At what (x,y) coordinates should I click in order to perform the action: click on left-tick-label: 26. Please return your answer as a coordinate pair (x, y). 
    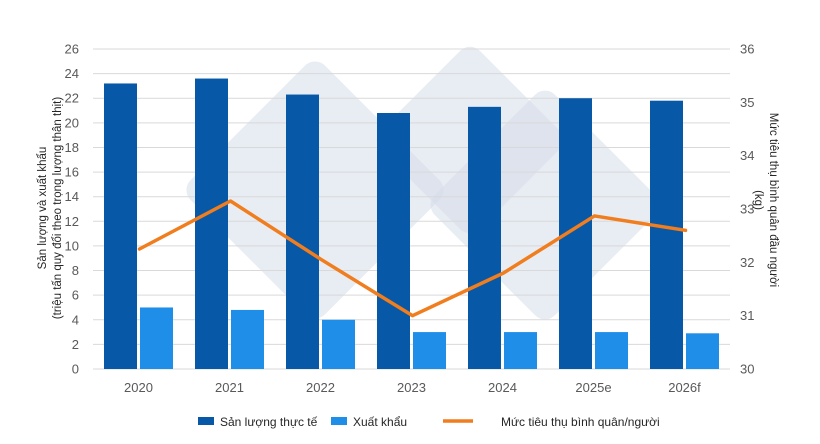
    Looking at the image, I should click on (72, 49).